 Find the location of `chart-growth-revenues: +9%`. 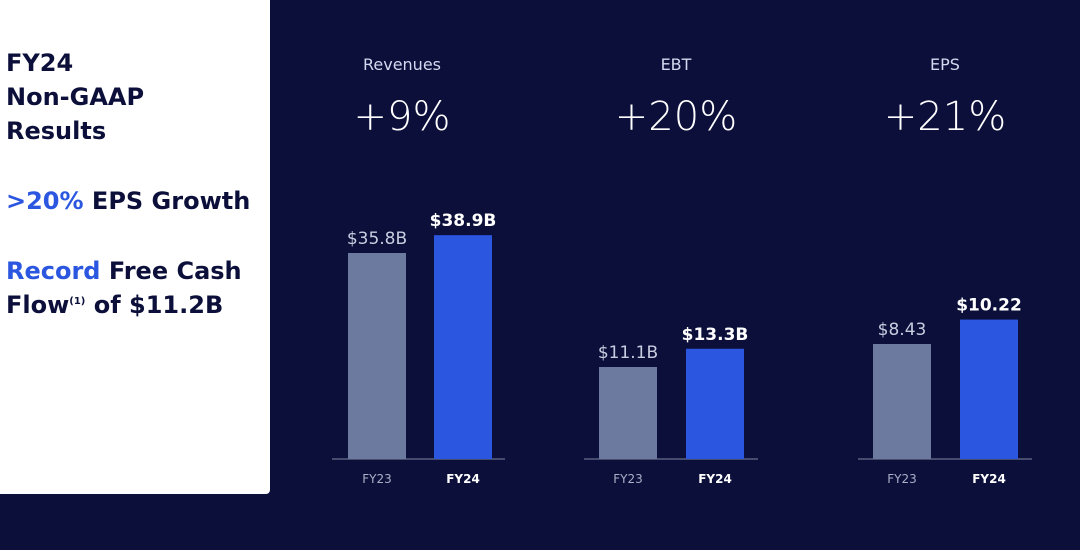

chart-growth-revenues: +9% is located at coordinates (402, 117).